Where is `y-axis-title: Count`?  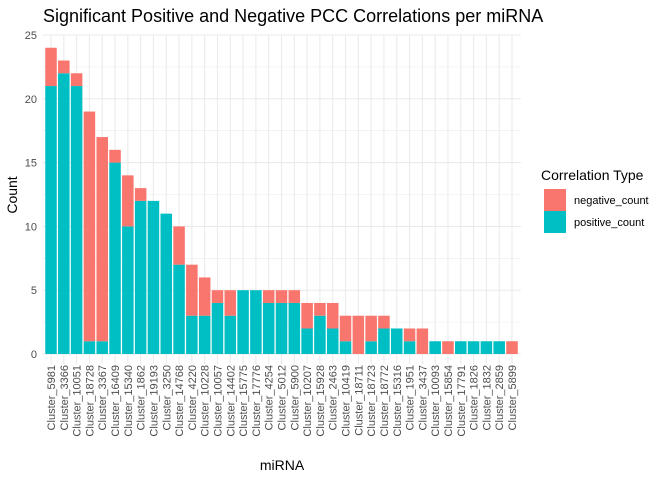
y-axis-title: Count is located at coordinates (12, 194).